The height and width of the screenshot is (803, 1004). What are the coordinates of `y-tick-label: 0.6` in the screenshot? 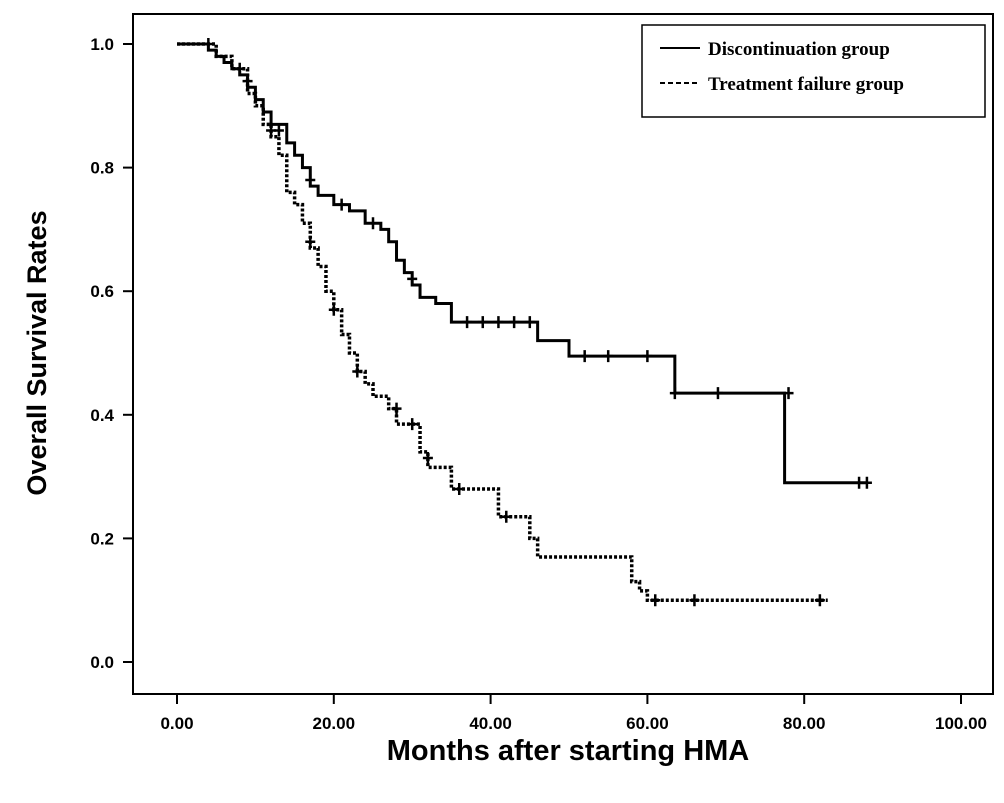 It's located at (102, 291).